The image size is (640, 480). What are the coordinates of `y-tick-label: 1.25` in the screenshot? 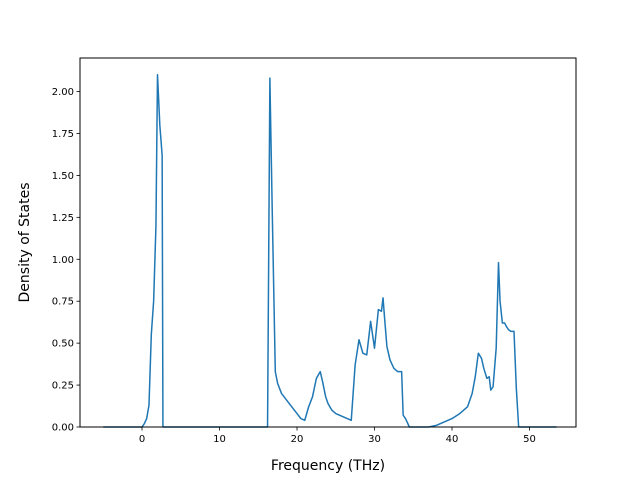 It's located at (63, 218).